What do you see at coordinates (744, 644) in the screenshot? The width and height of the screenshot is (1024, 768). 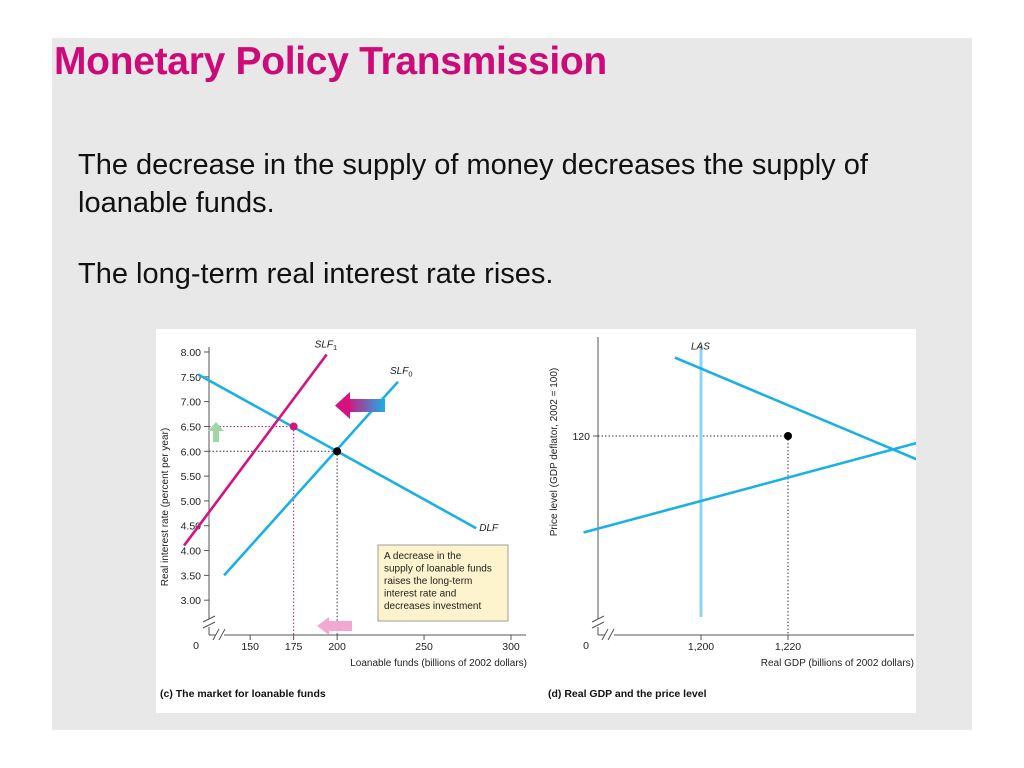 I see `d-x-ticks: 1,200 1,220` at bounding box center [744, 644].